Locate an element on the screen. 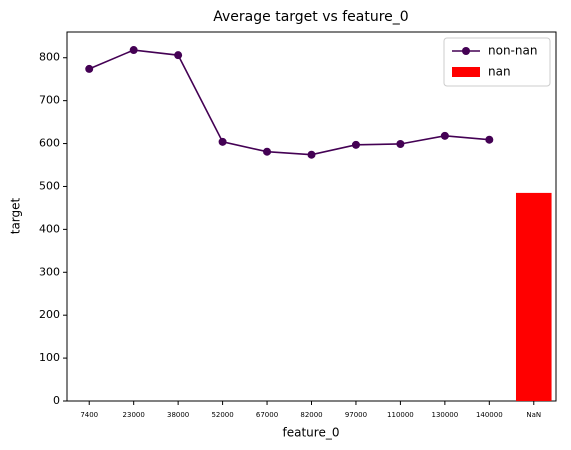 The image size is (571, 450). x-tick-label: 38000 is located at coordinates (178, 415).